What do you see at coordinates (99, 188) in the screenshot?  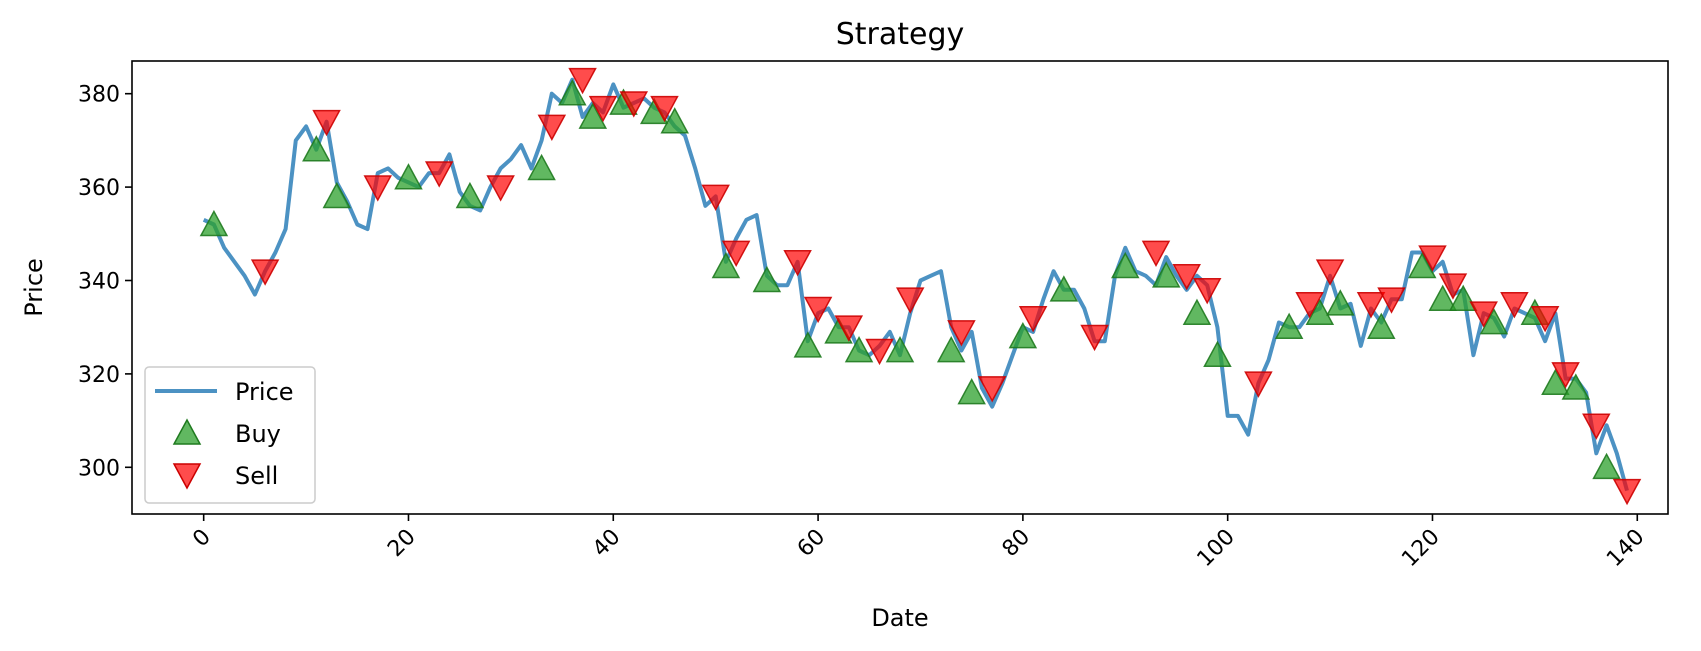 I see `y-tick-label: 360` at bounding box center [99, 188].